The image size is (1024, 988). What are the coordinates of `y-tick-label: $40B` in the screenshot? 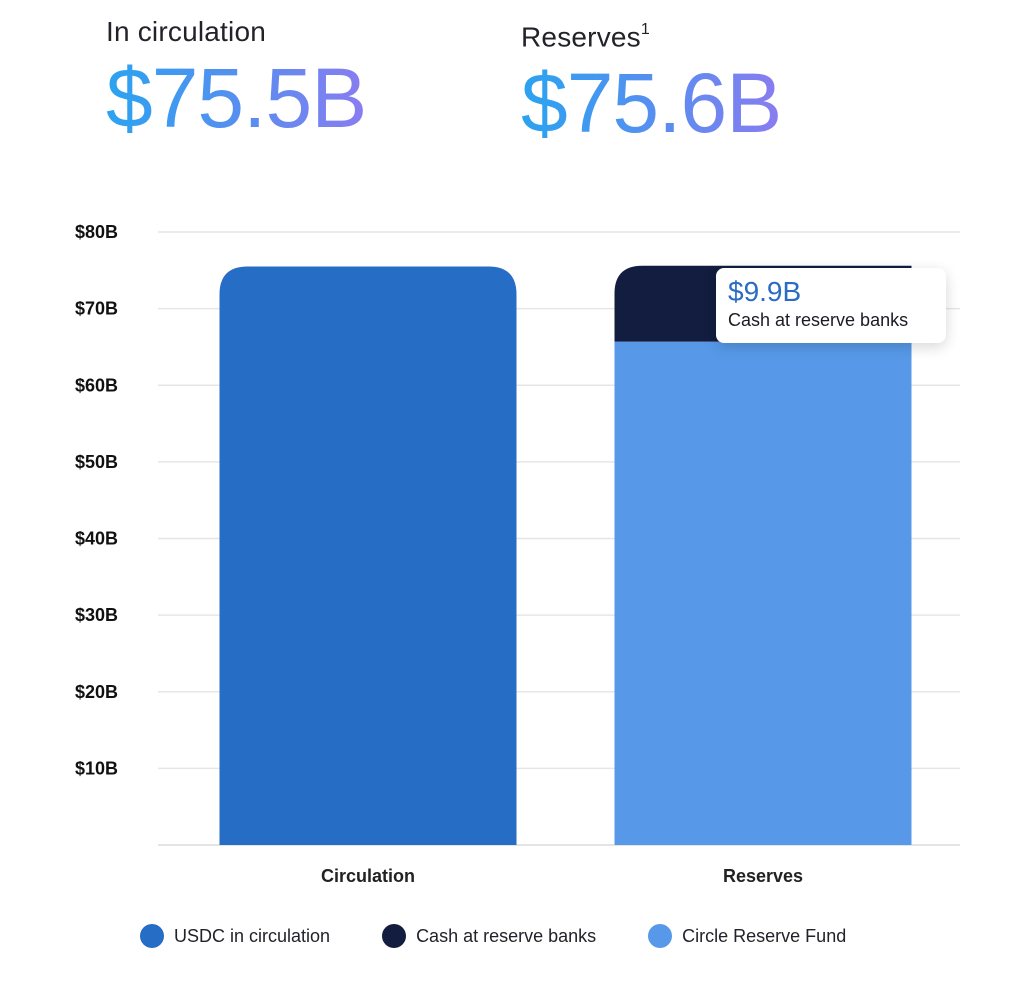 It's located at (96, 539).